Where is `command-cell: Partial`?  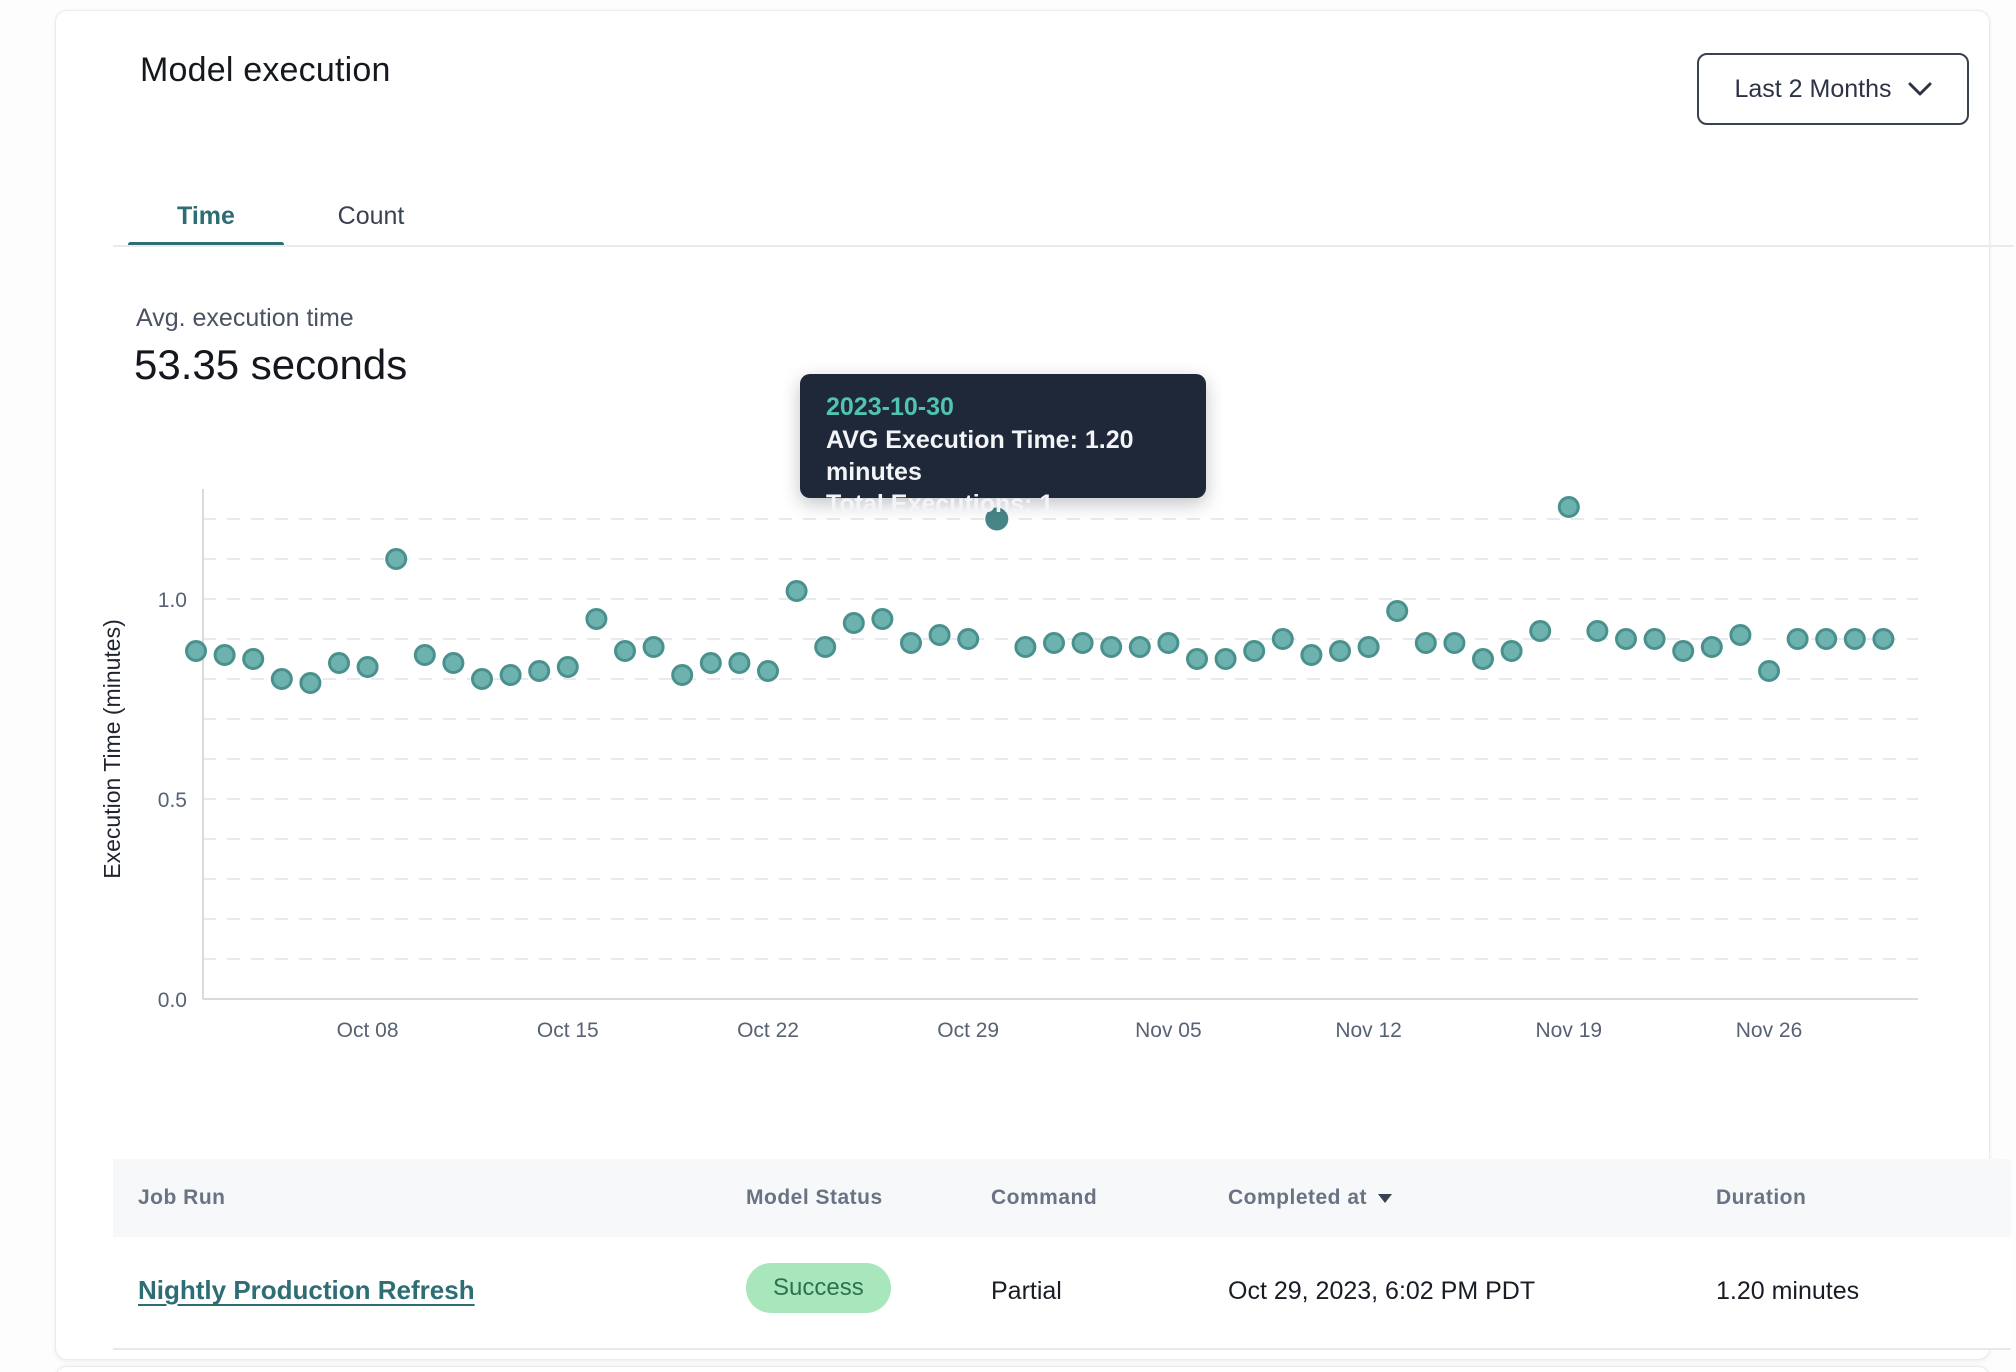 command-cell: Partial is located at coordinates (1026, 1291).